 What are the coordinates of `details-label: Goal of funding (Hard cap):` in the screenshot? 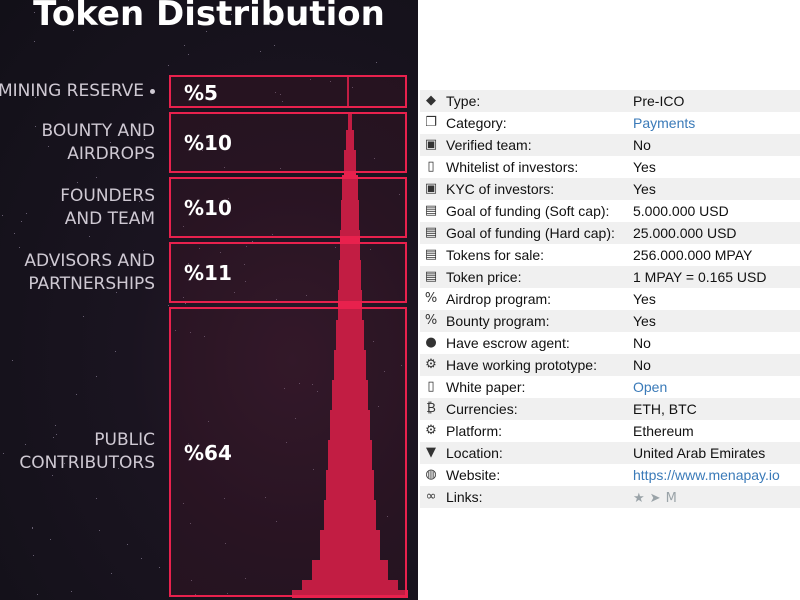 It's located at (530, 233).